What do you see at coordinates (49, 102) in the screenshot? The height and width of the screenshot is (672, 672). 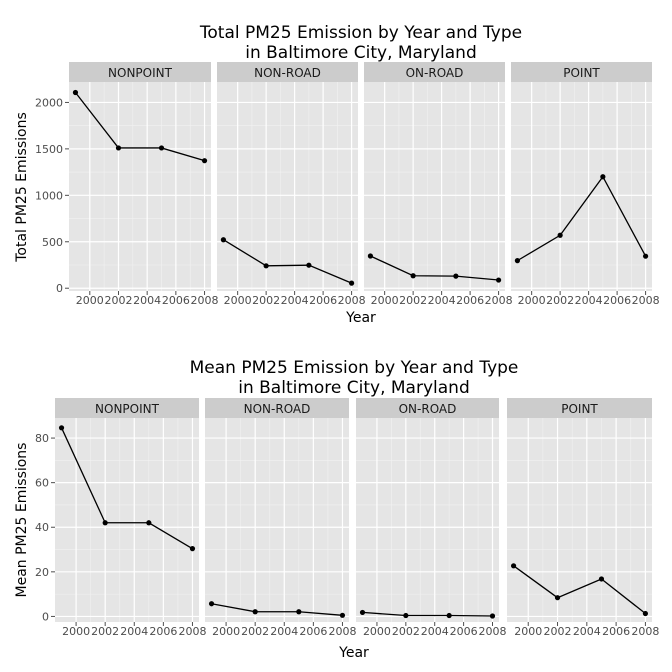 I see `y-tick-label: 2000` at bounding box center [49, 102].